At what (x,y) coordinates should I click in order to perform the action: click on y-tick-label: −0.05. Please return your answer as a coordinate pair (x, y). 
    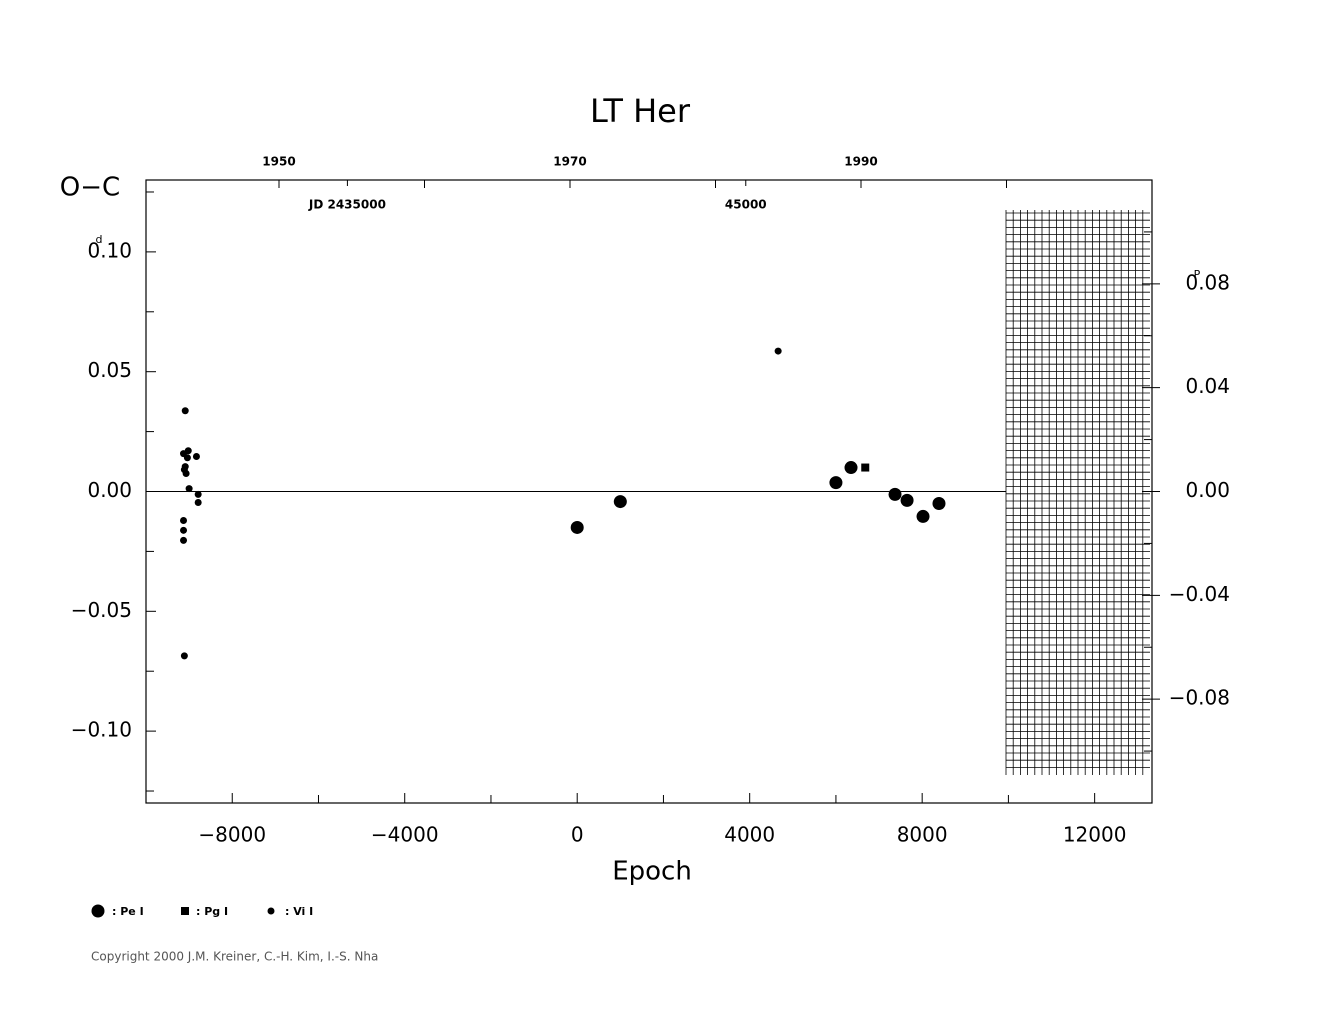
    Looking at the image, I should click on (101, 610).